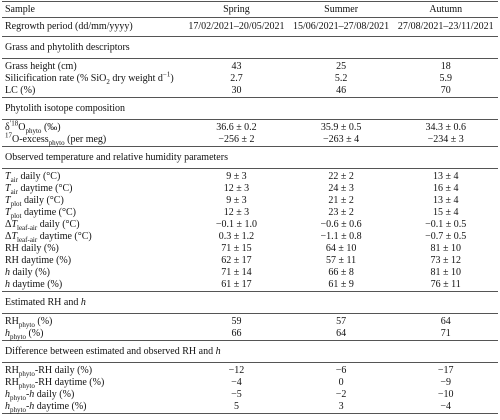  What do you see at coordinates (445, 78) in the screenshot?
I see `cell-value: 5.9` at bounding box center [445, 78].